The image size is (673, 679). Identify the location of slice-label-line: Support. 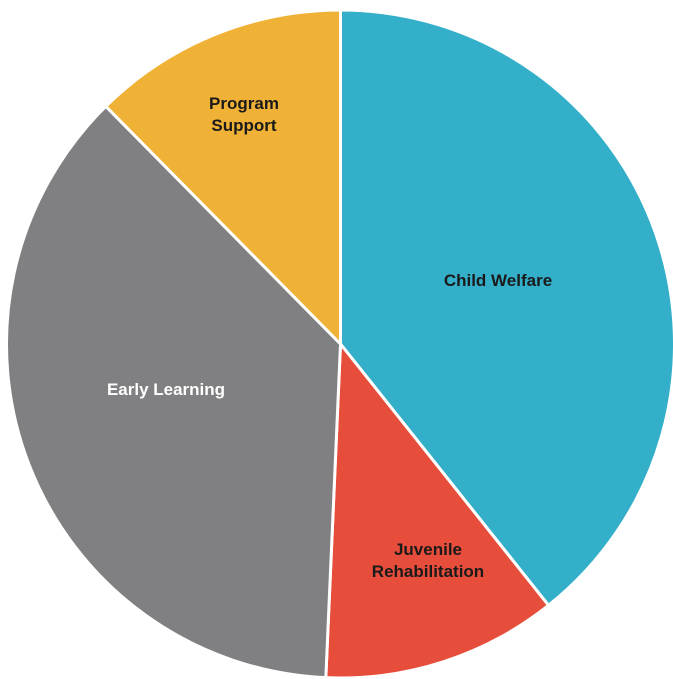
(243, 125).